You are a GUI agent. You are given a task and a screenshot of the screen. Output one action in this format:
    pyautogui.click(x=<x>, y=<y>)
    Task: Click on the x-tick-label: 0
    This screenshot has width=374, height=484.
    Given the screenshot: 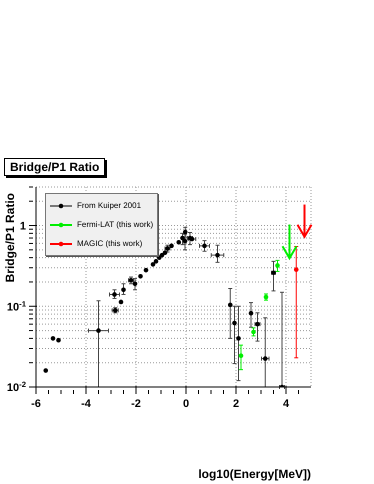 What is the action you would take?
    pyautogui.click(x=186, y=404)
    